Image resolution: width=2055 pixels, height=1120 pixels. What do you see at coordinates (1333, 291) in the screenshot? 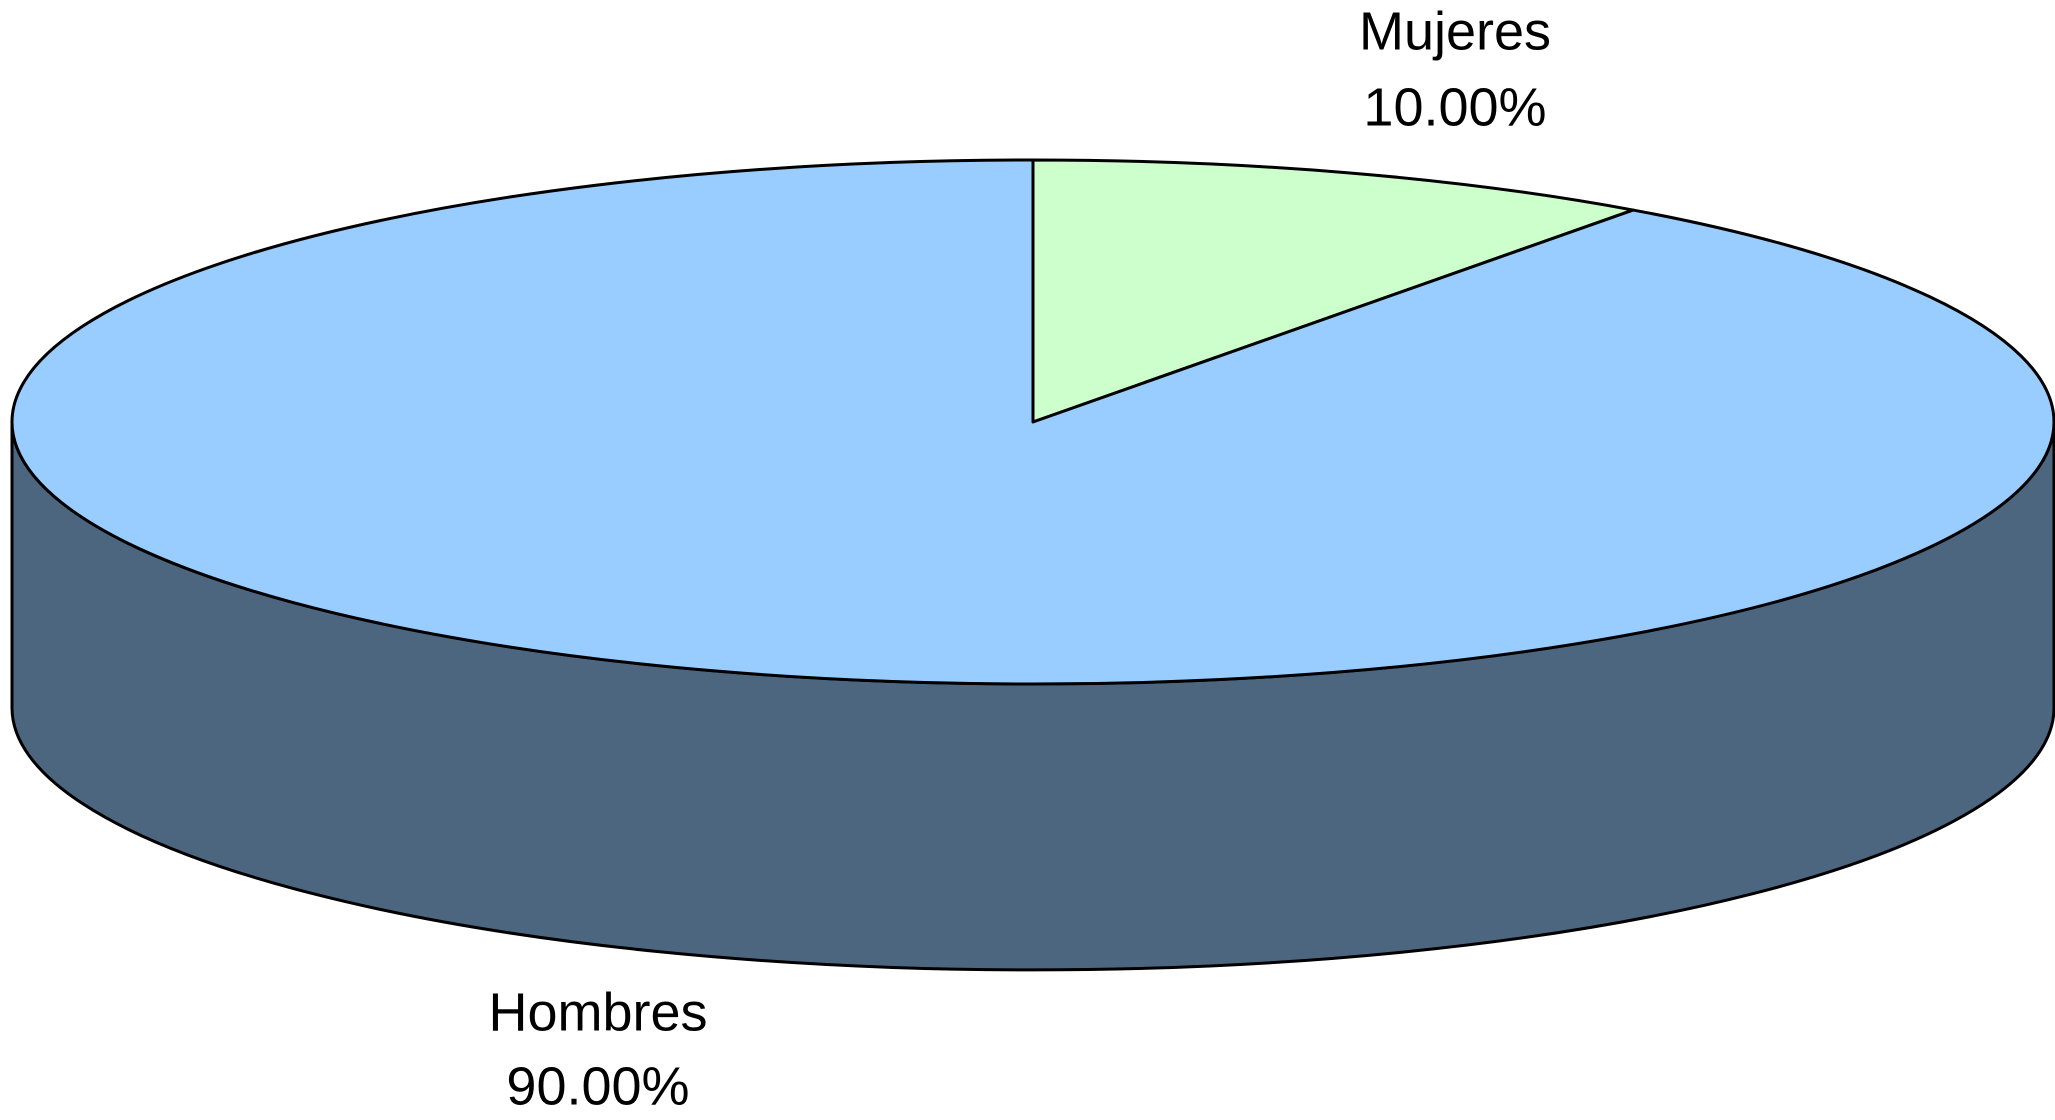
I see `pie-slice` at bounding box center [1333, 291].